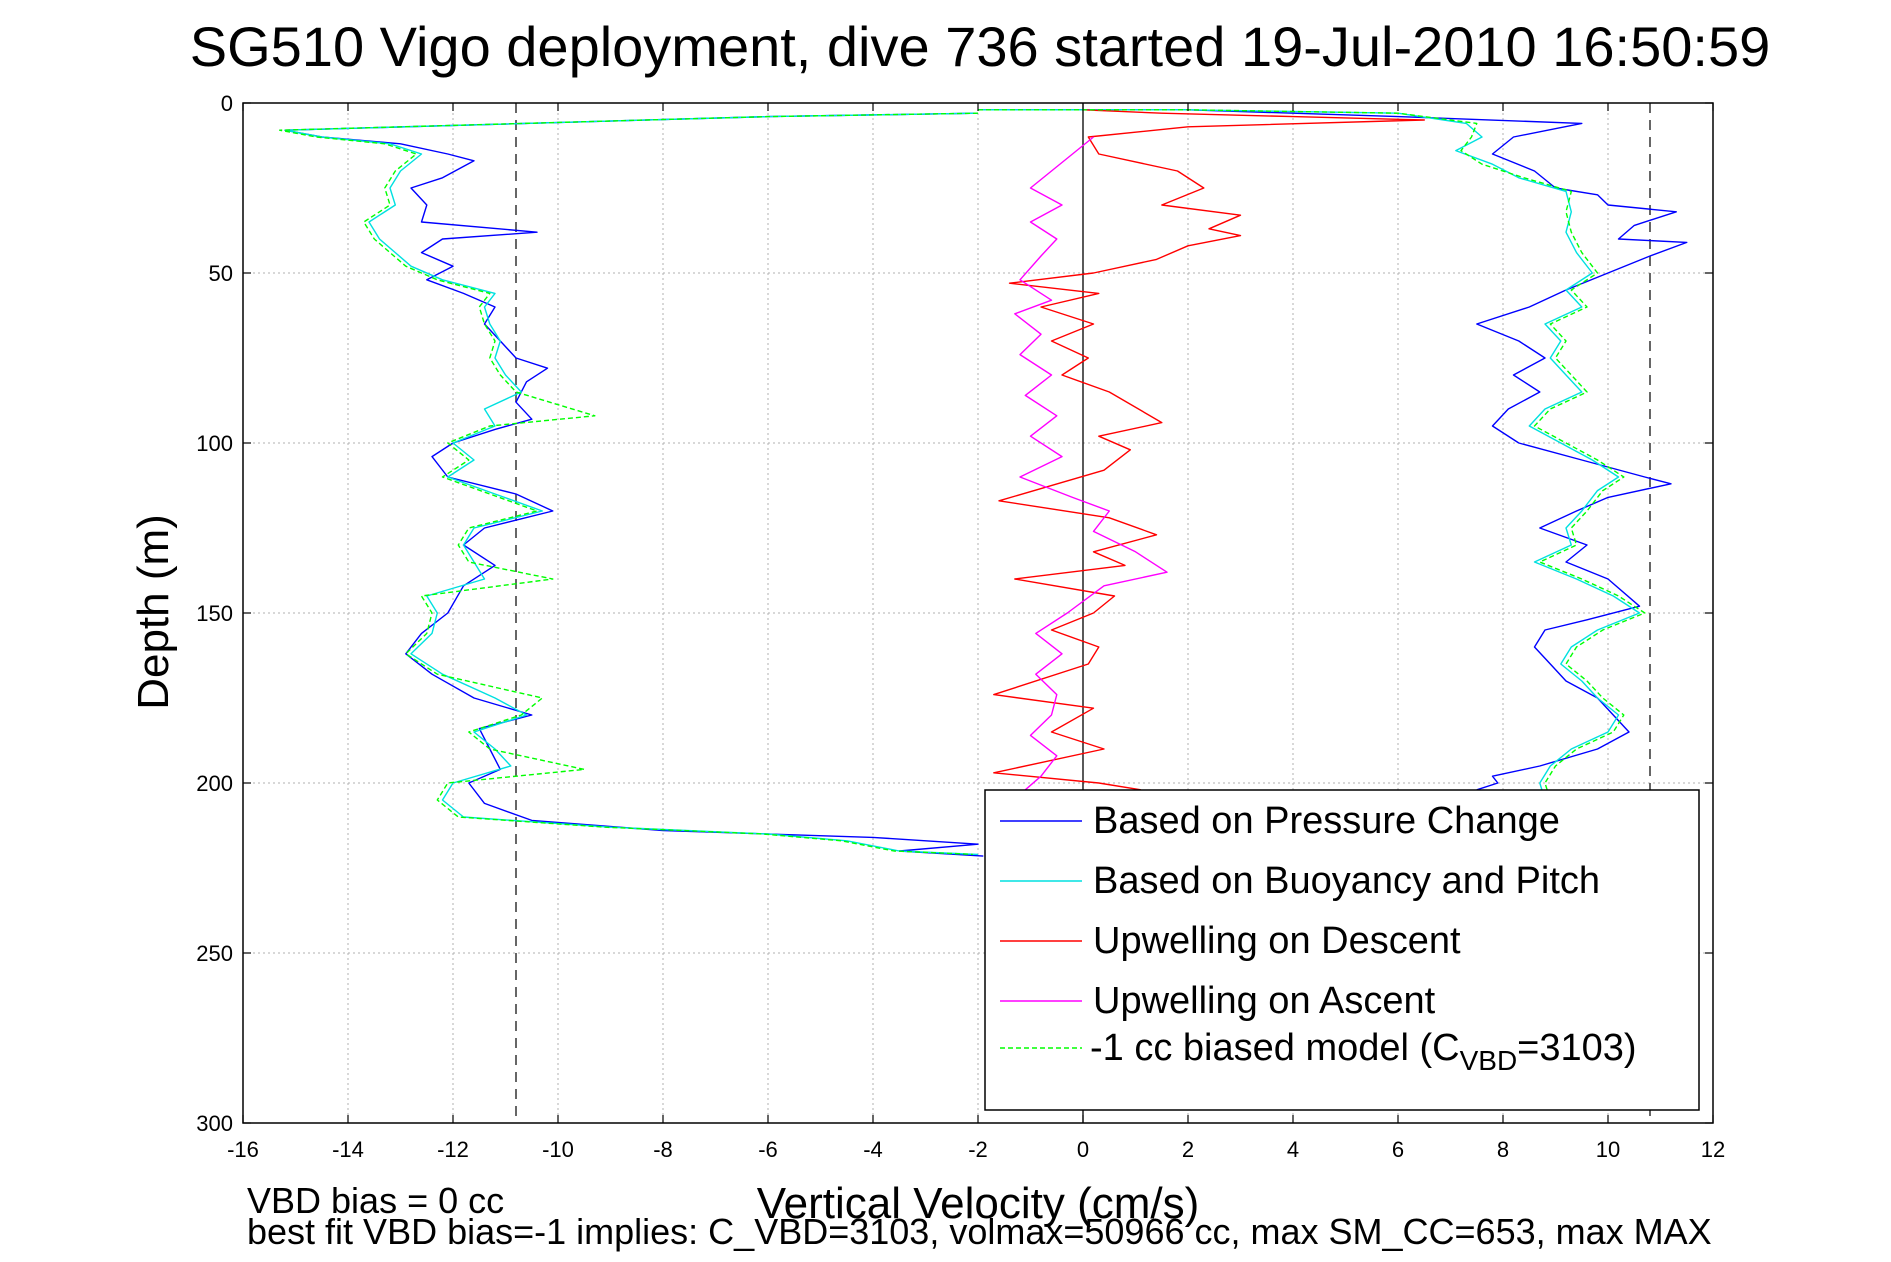  I want to click on legend-label: Upwelling on Ascent, so click(1264, 1001).